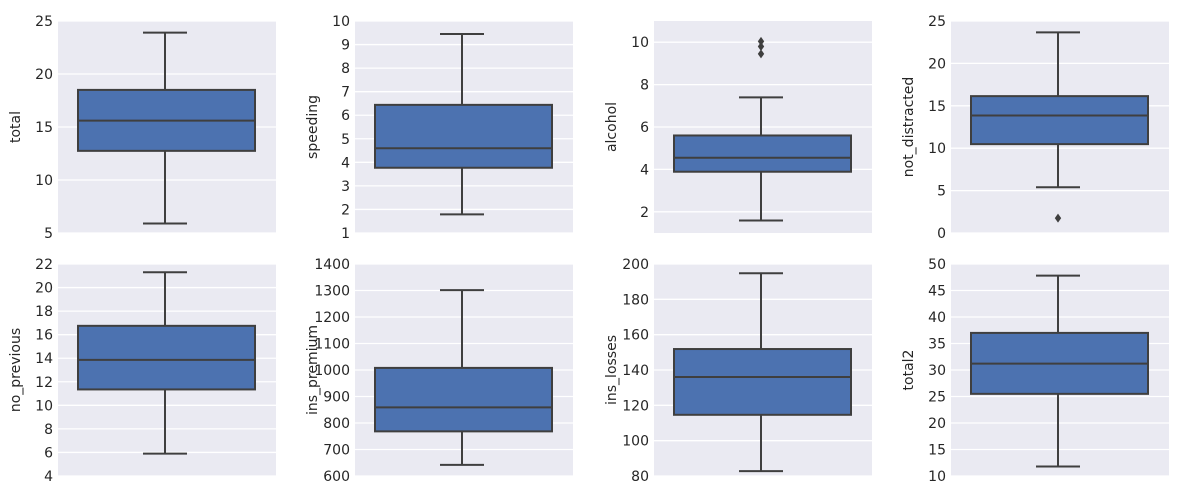 The width and height of the screenshot is (1200, 491). I want to click on y-tick-label: 700, so click(336, 451).